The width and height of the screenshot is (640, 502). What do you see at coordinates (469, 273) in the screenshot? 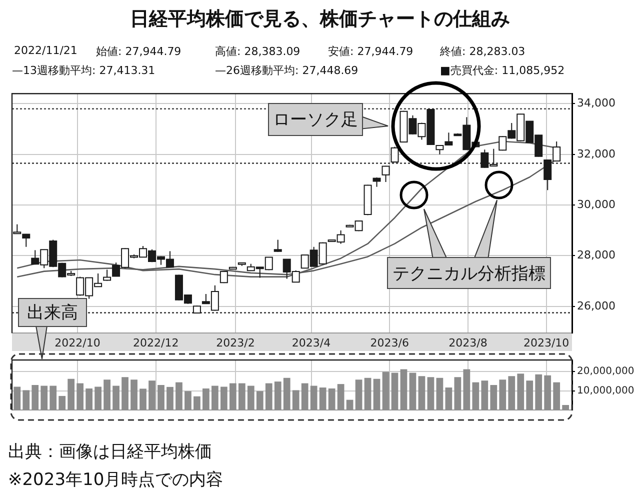
I see `annotation: テクニカル分析指標` at bounding box center [469, 273].